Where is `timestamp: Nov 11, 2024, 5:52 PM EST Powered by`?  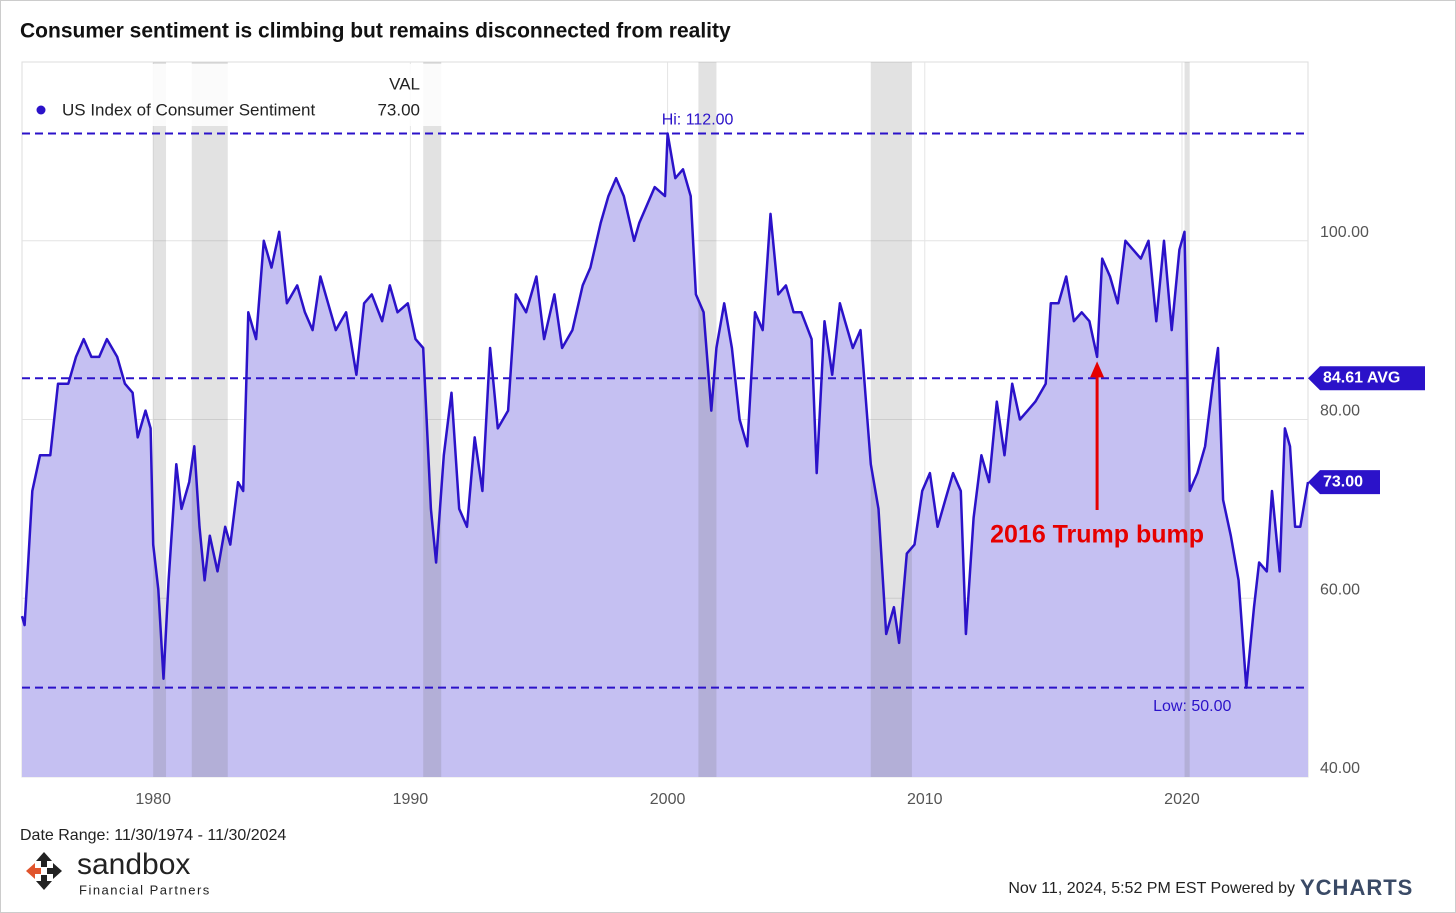 timestamp: Nov 11, 2024, 5:52 PM EST Powered by is located at coordinates (1151, 888).